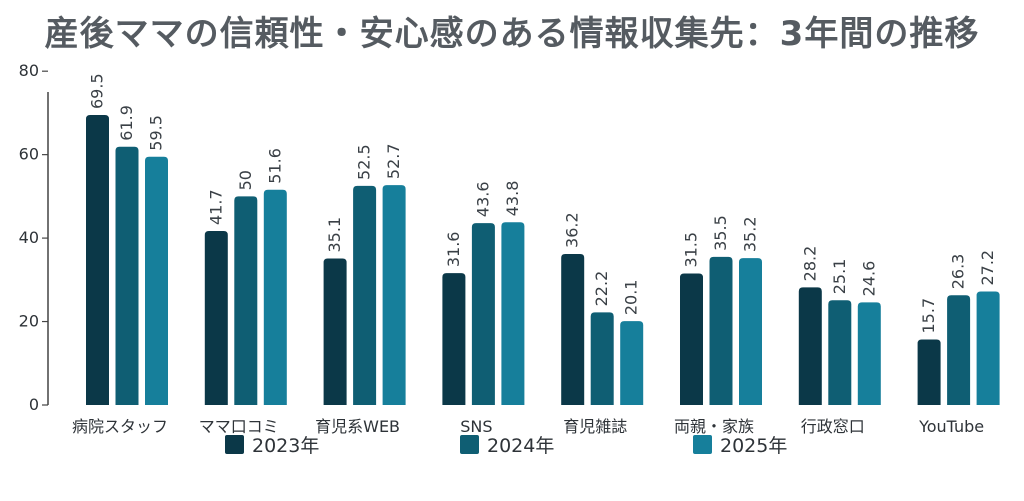 The height and width of the screenshot is (501, 1024). I want to click on data-label: 26.3, so click(958, 272).